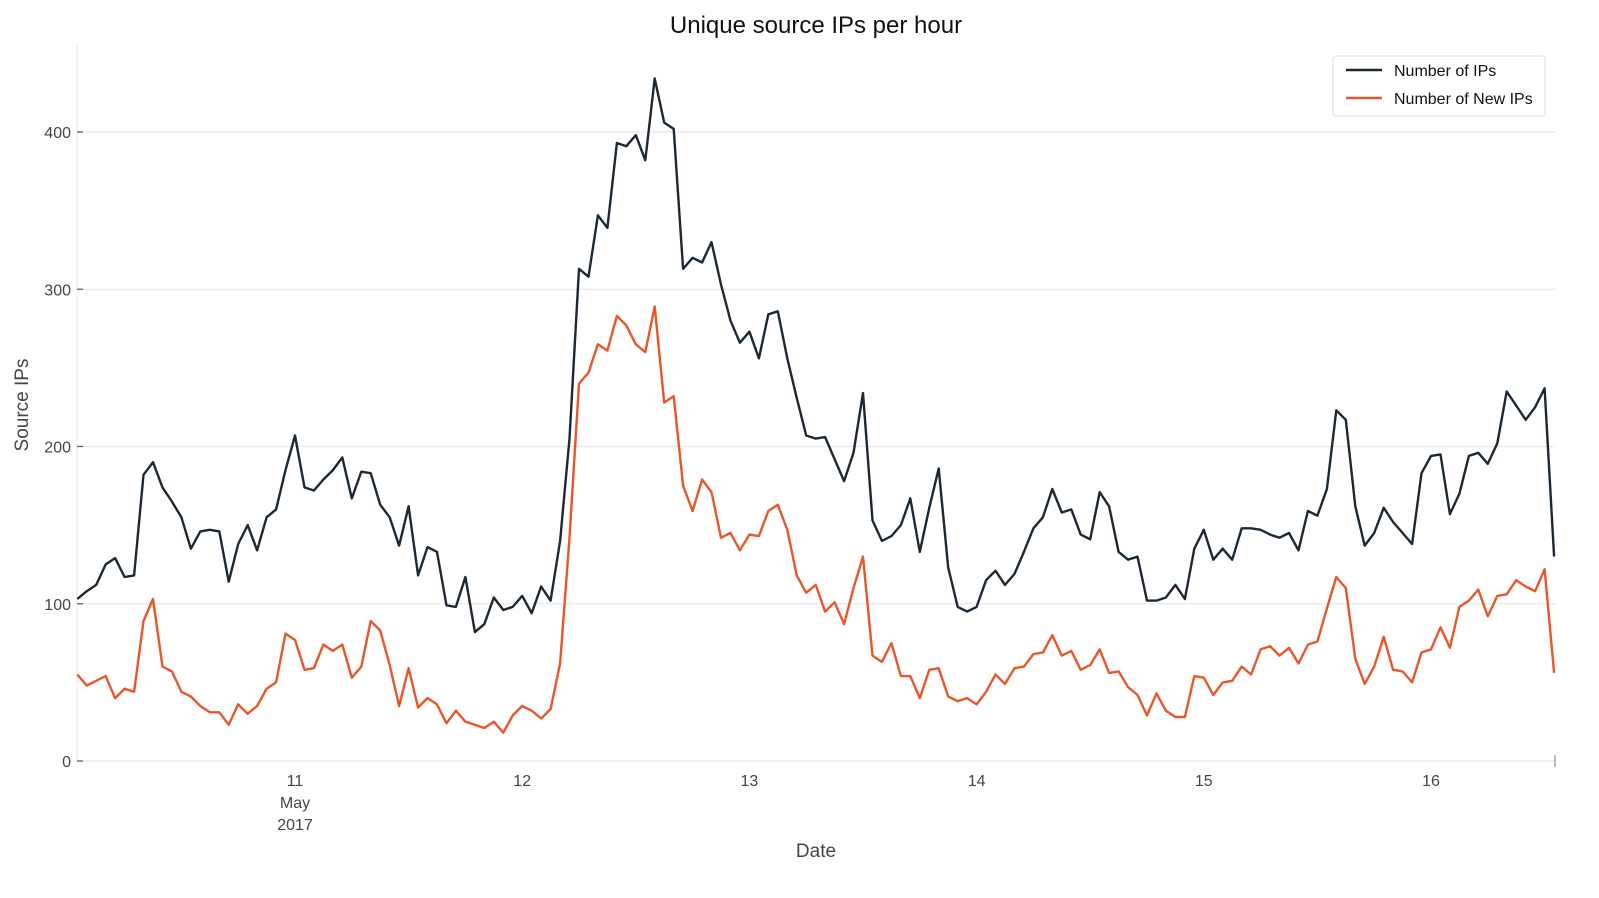  Describe the element at coordinates (1463, 99) in the screenshot. I see `legend-label-new-ips: Number of New IPs` at that location.